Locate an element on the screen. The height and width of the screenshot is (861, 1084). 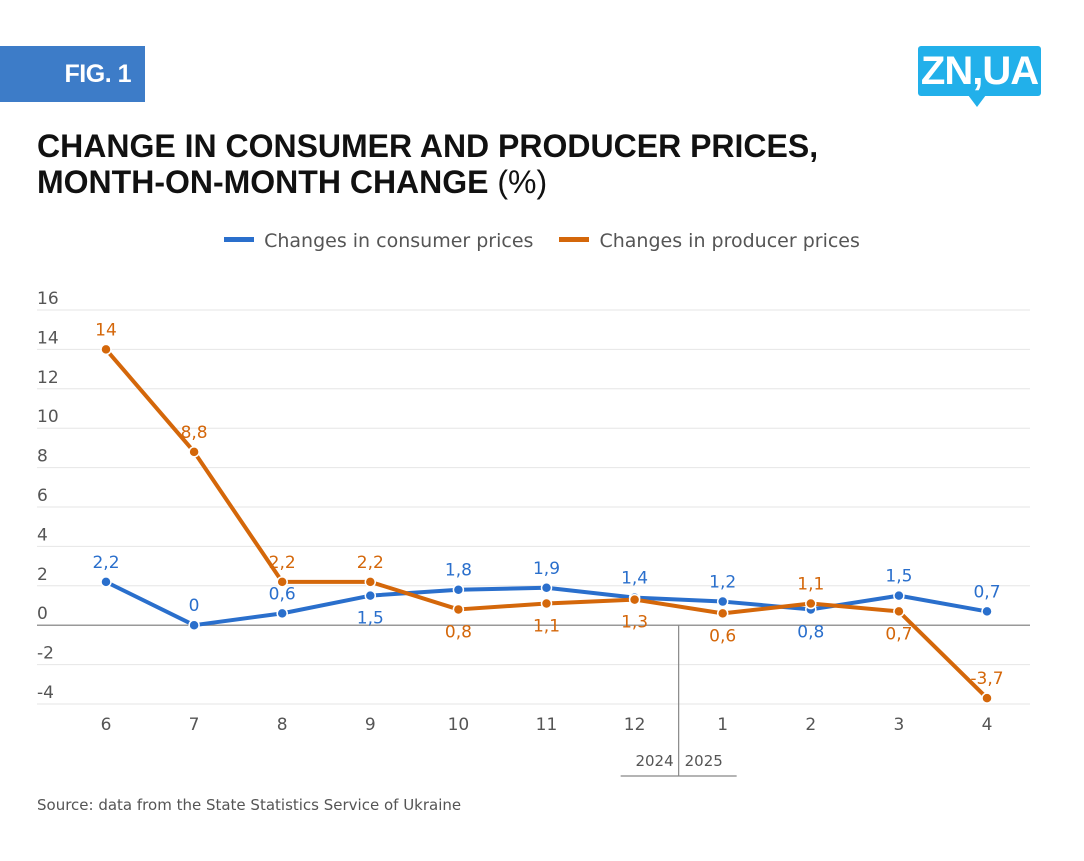
x-tick-label: 4 is located at coordinates (987, 725).